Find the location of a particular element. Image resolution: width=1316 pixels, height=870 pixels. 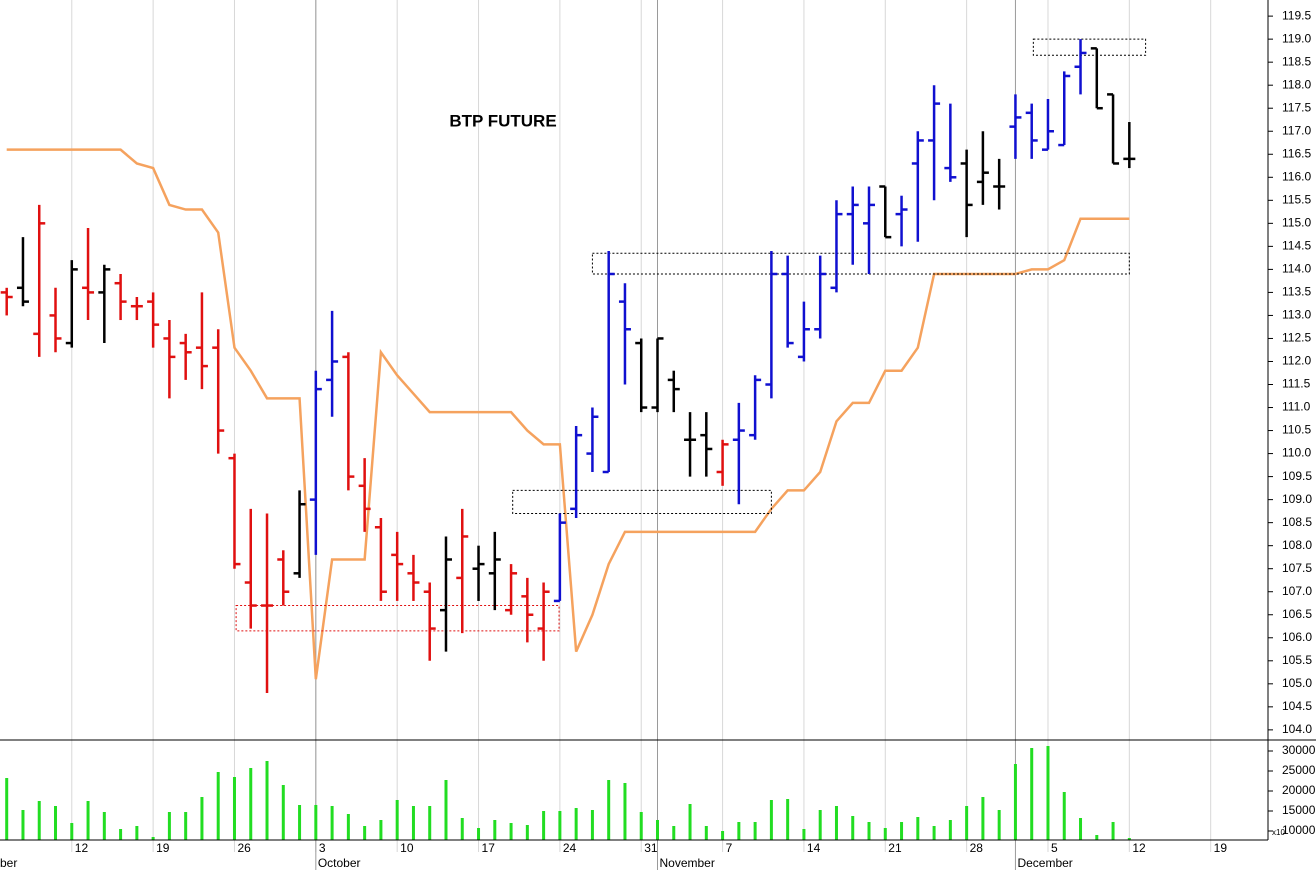

month-label: ber is located at coordinates (8, 863).